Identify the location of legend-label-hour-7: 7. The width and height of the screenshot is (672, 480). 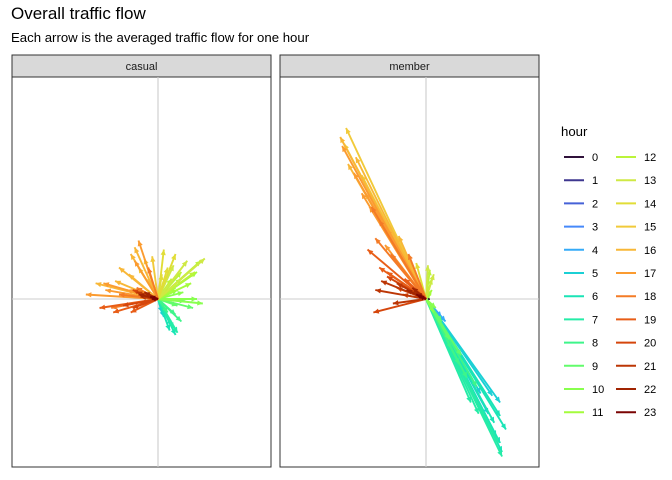
(595, 320).